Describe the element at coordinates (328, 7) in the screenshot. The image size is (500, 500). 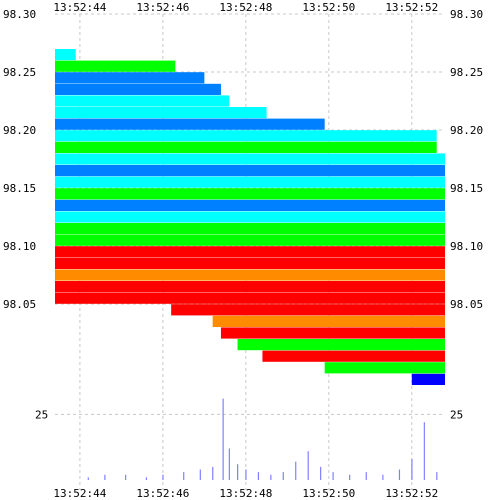
I see `x-tick-label-top: 13:52:50` at that location.